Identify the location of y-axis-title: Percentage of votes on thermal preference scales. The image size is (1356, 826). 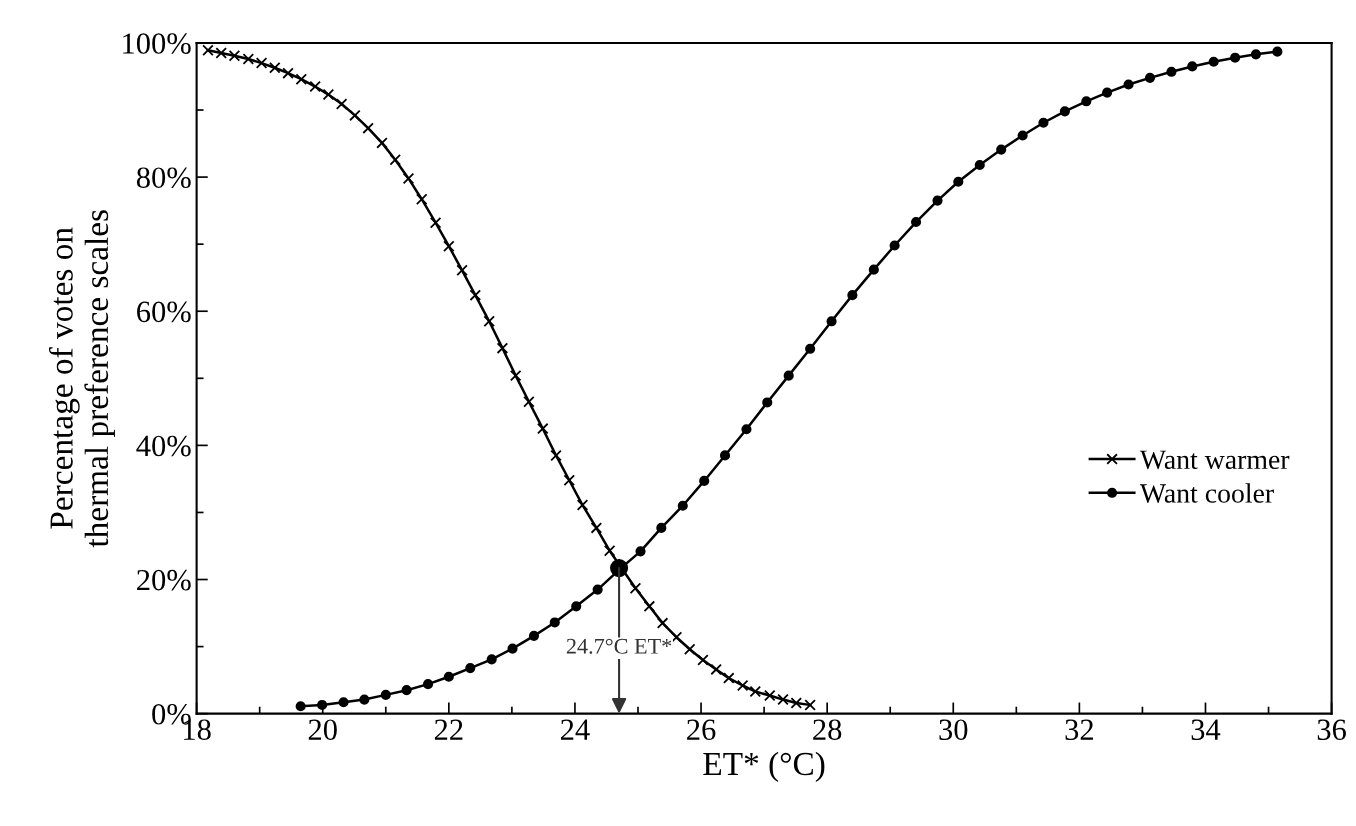
(82, 379).